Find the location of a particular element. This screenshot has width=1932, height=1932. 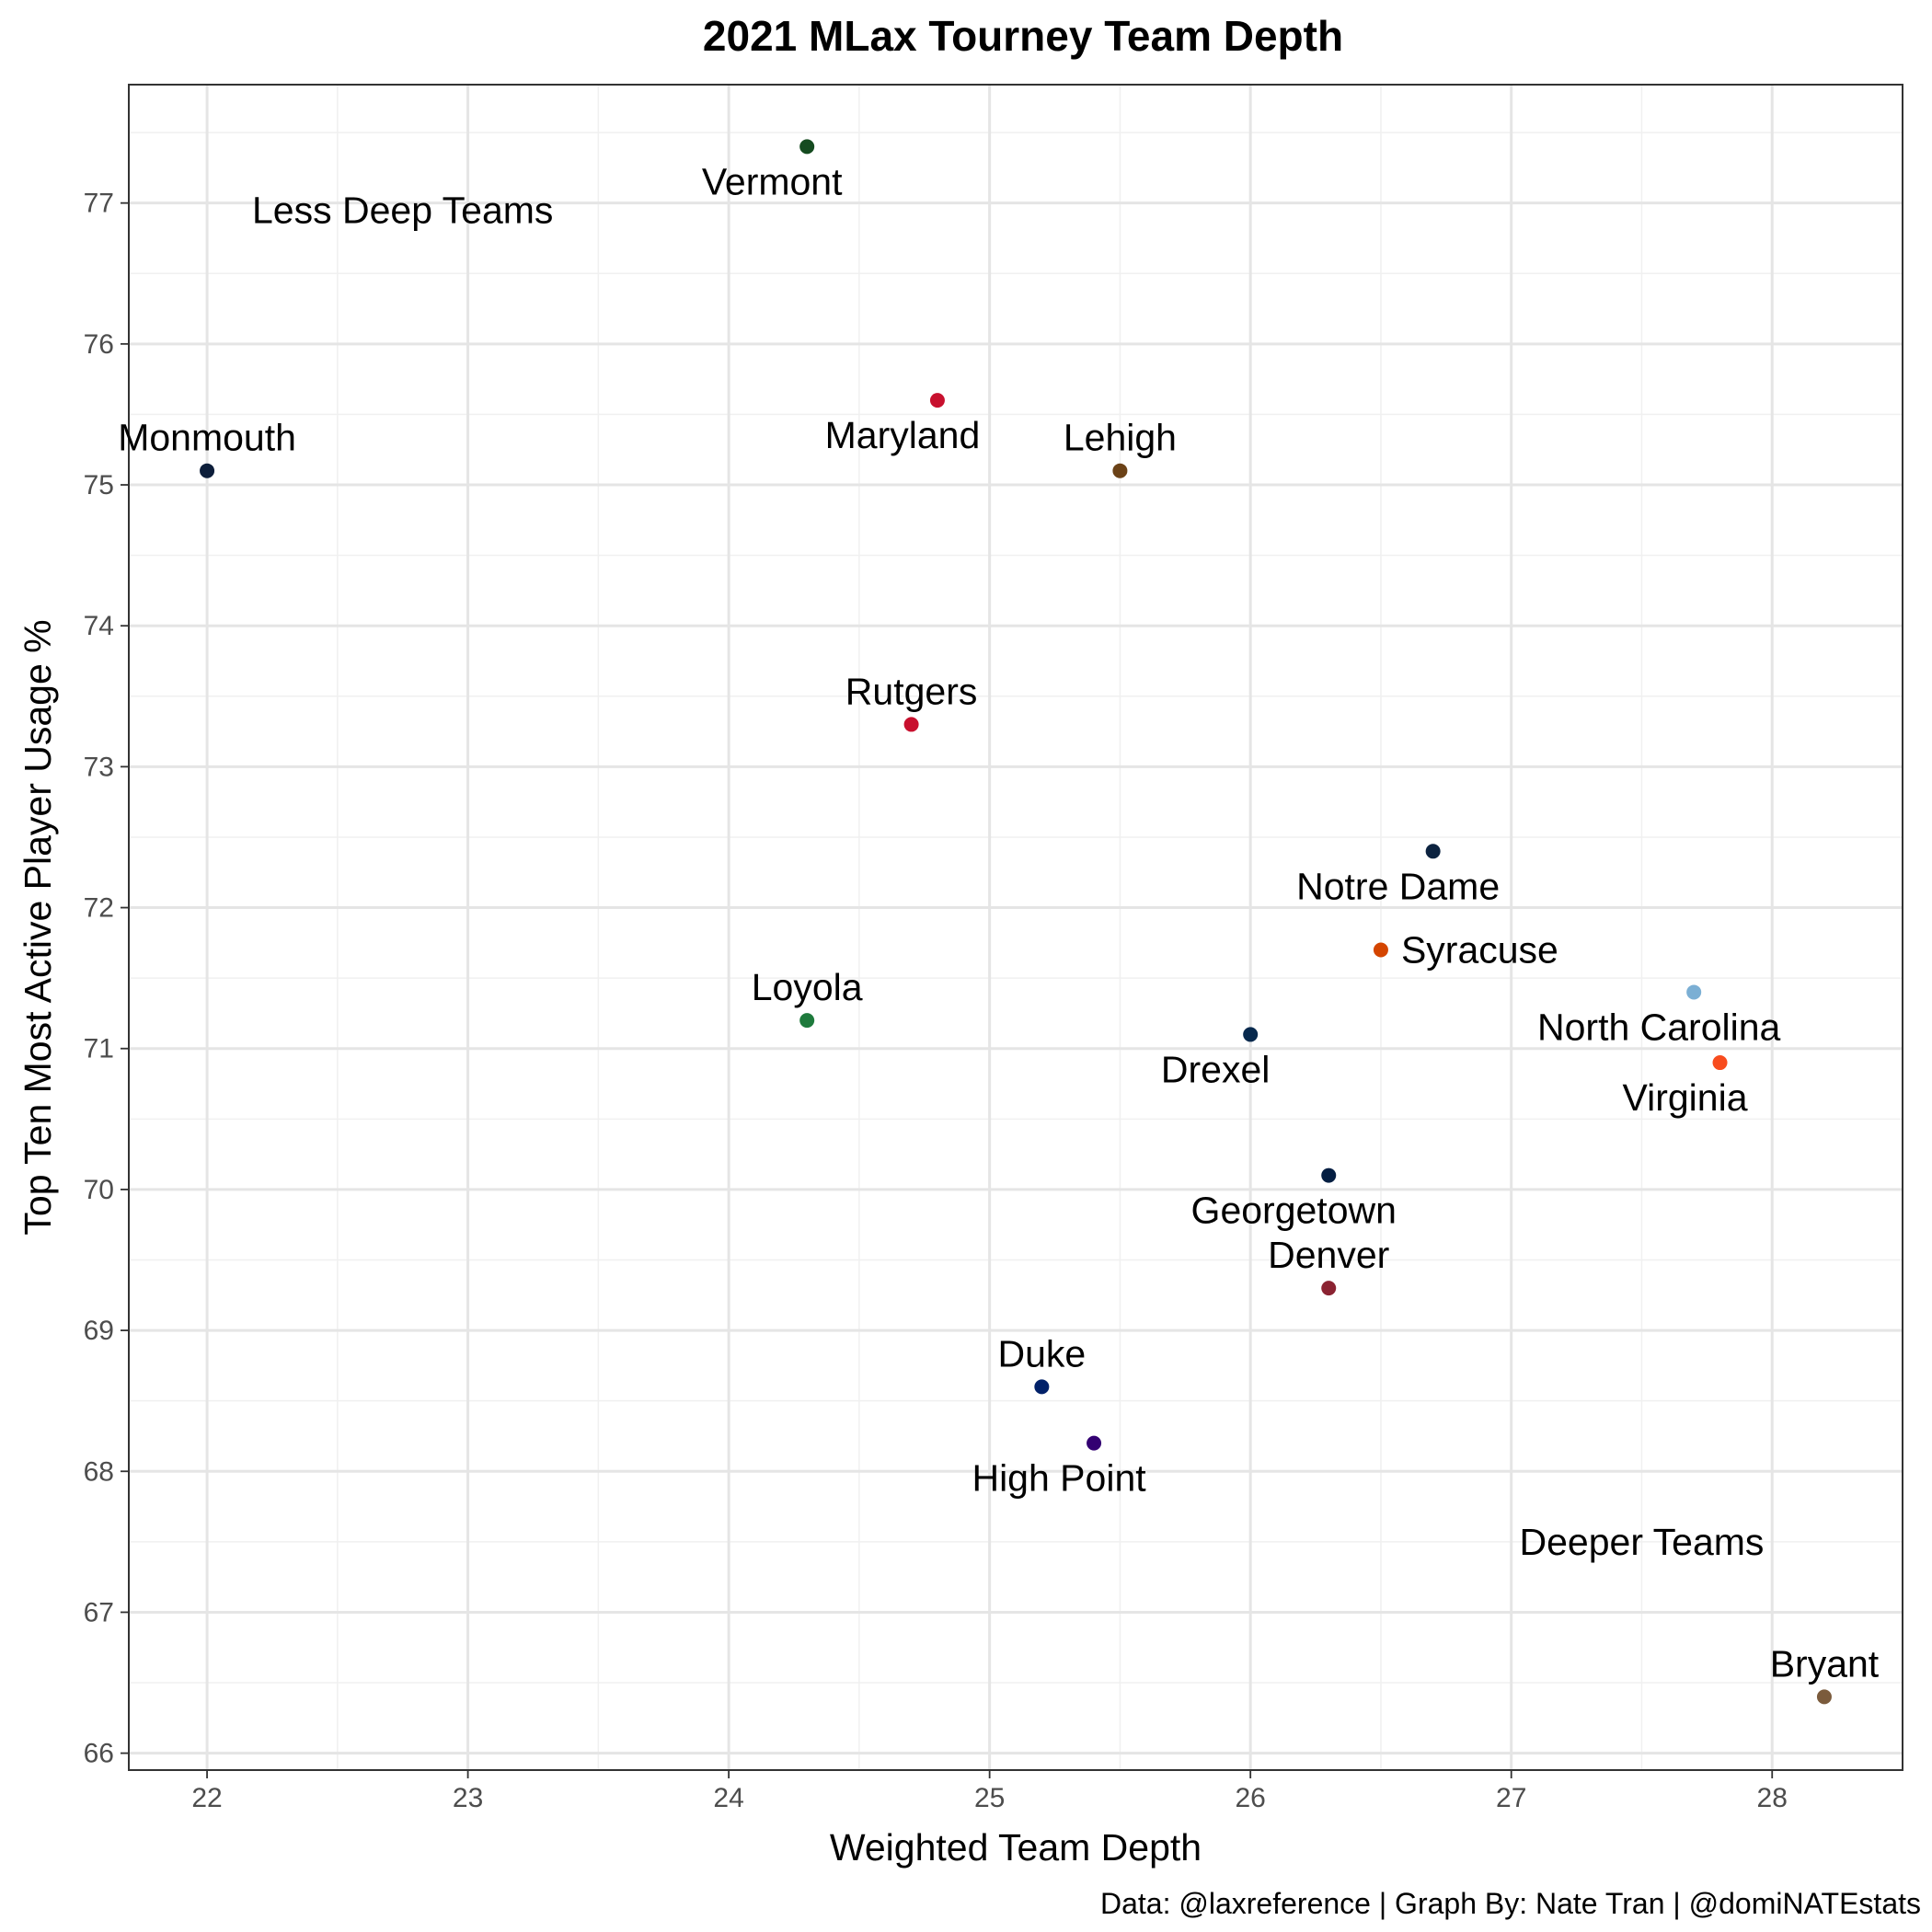

point-label: Drexel is located at coordinates (1215, 1069).